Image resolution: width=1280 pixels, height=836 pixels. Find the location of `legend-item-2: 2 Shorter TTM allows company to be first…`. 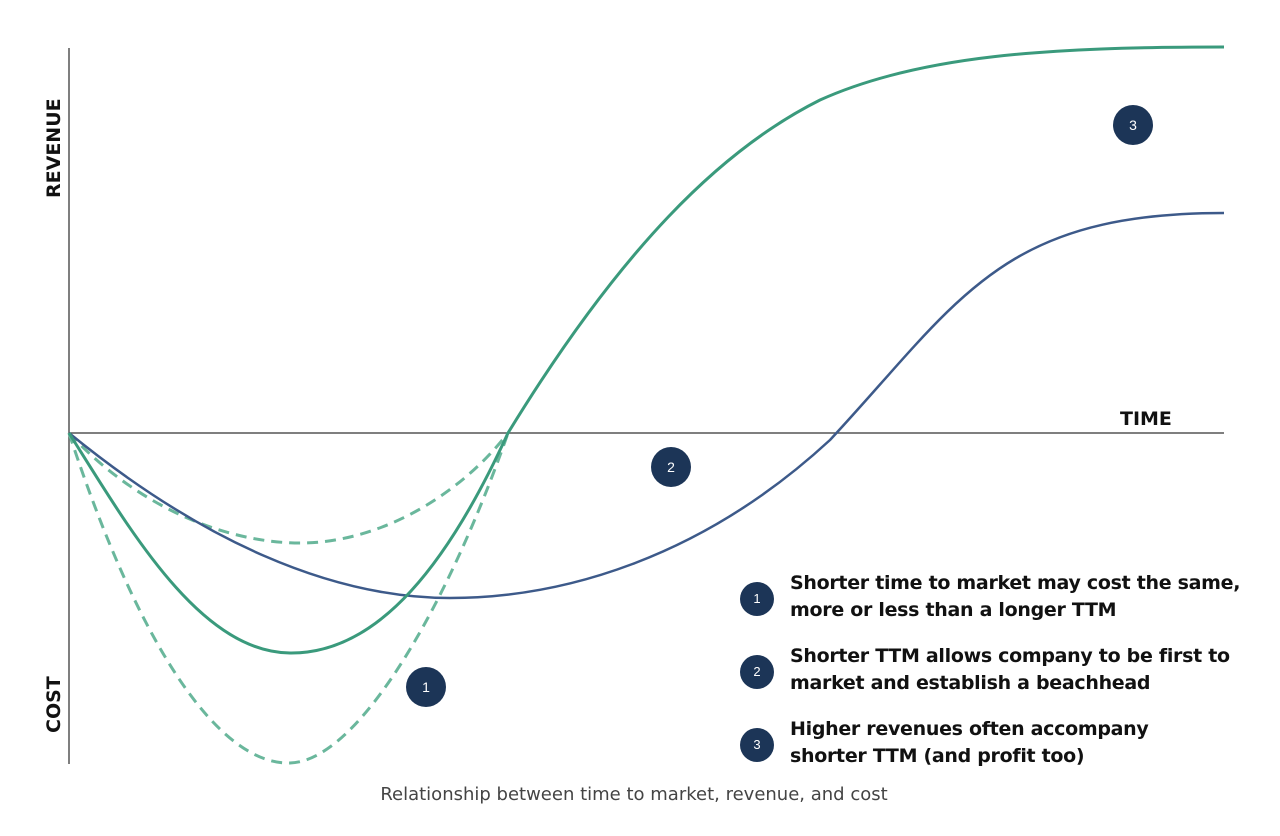

legend-item-2: 2 Shorter TTM allows company to be first… is located at coordinates (1000, 670).